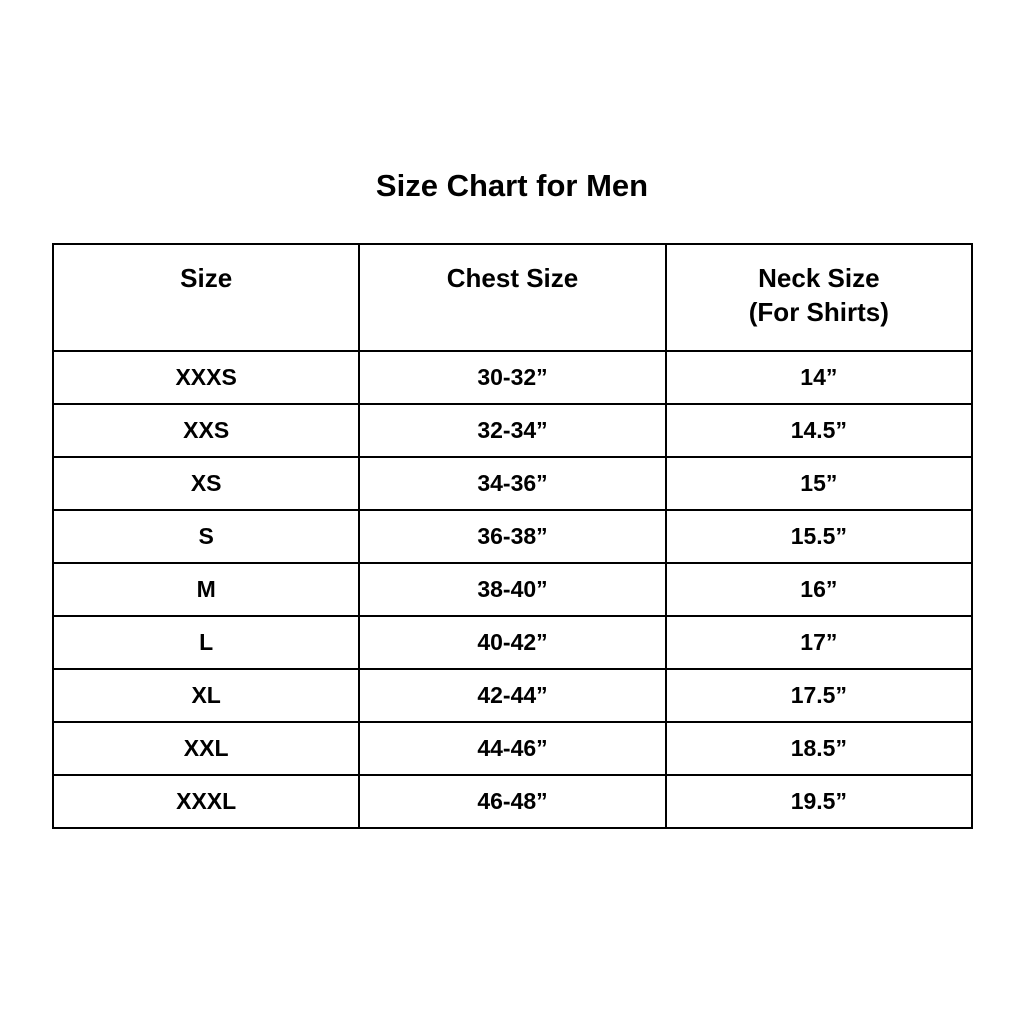  I want to click on table-row: XL 42-44” 17.5”, so click(512, 695).